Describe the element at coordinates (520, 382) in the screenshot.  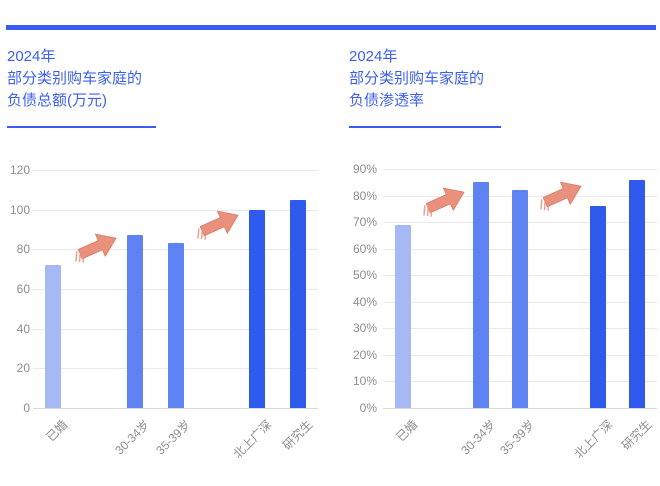
I see `gridline-y10` at that location.